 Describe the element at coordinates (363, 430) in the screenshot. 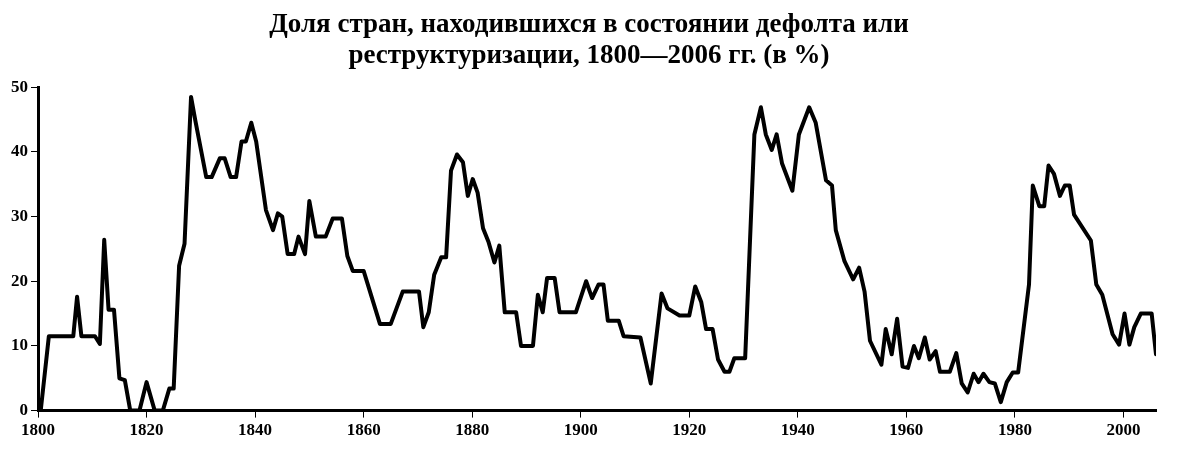

I see `x-tick-label: 1860` at that location.